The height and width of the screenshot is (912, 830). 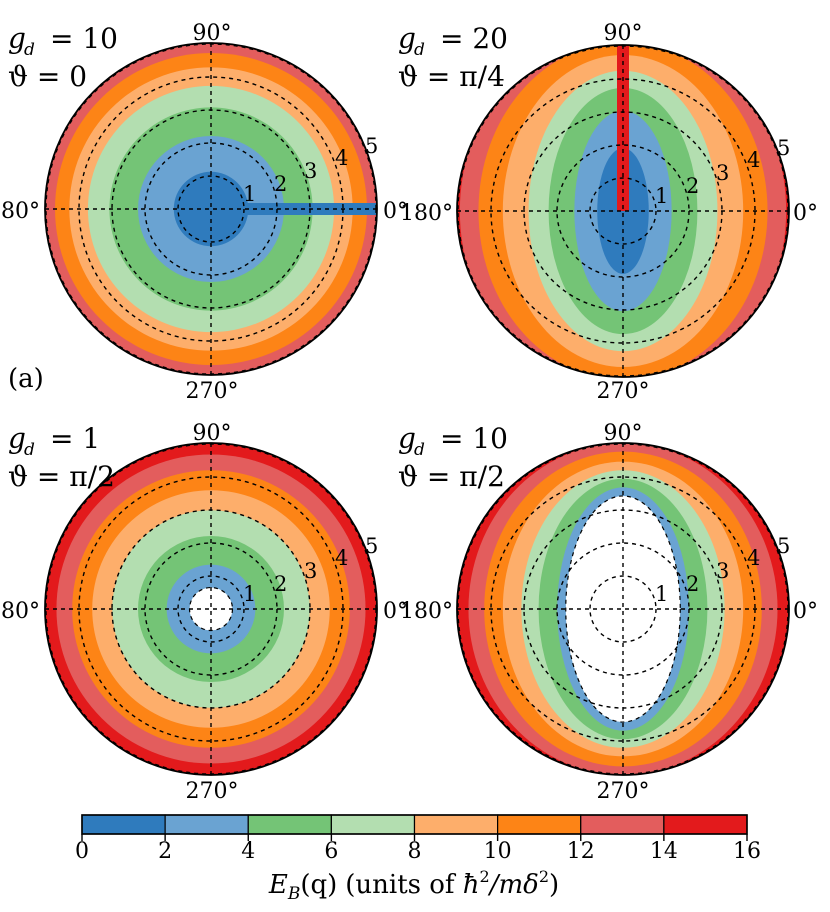 I want to click on panel-1-theta: ϑ = 0, so click(x=47, y=76).